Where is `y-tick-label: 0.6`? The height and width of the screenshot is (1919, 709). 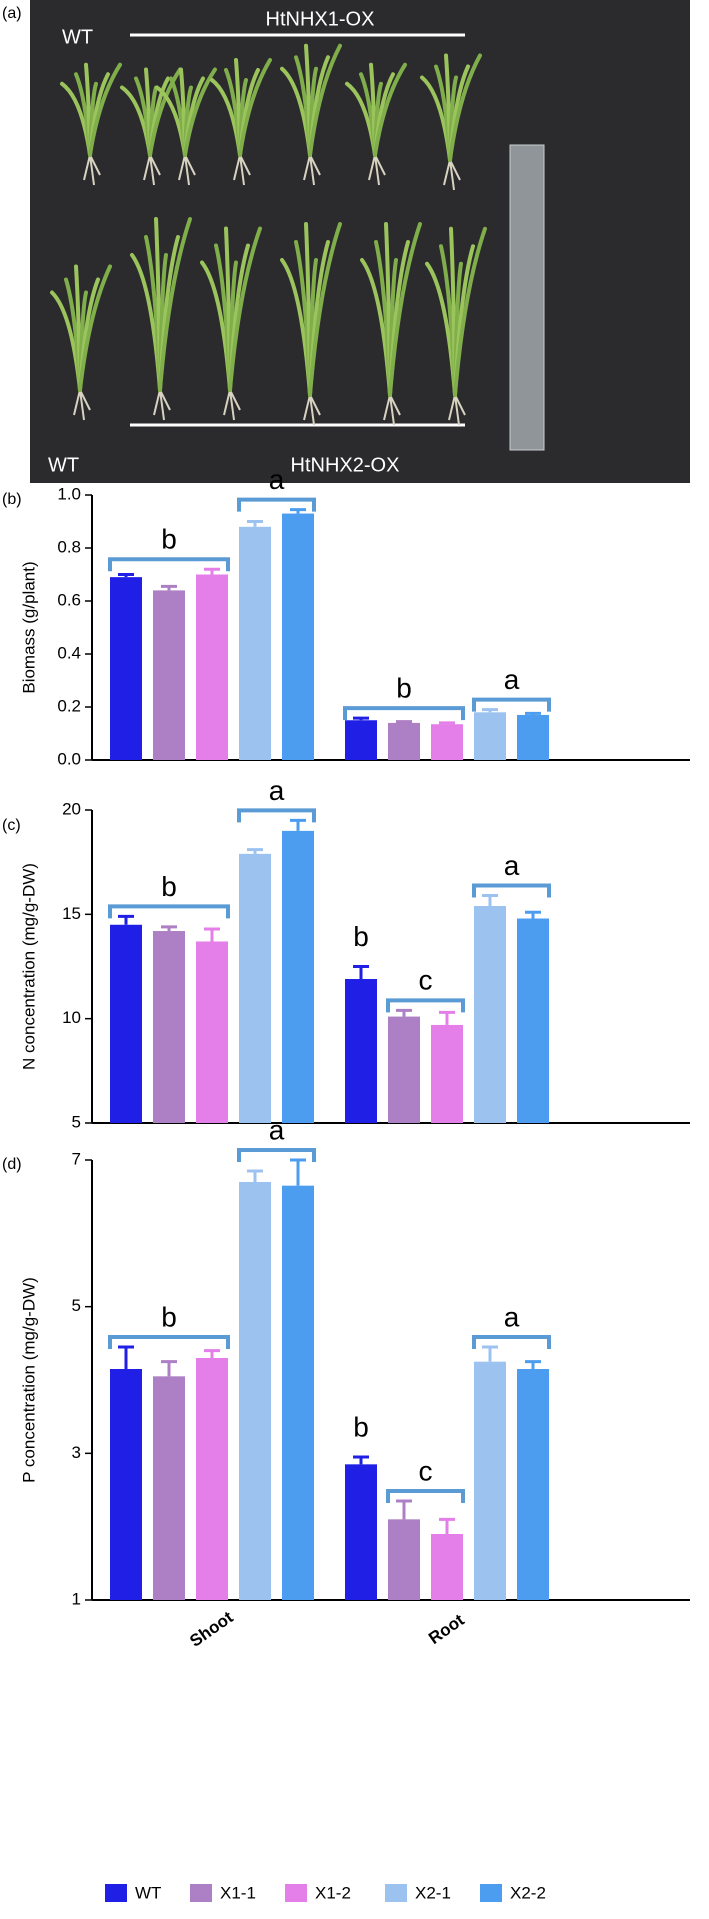
y-tick-label: 0.6 is located at coordinates (69, 599).